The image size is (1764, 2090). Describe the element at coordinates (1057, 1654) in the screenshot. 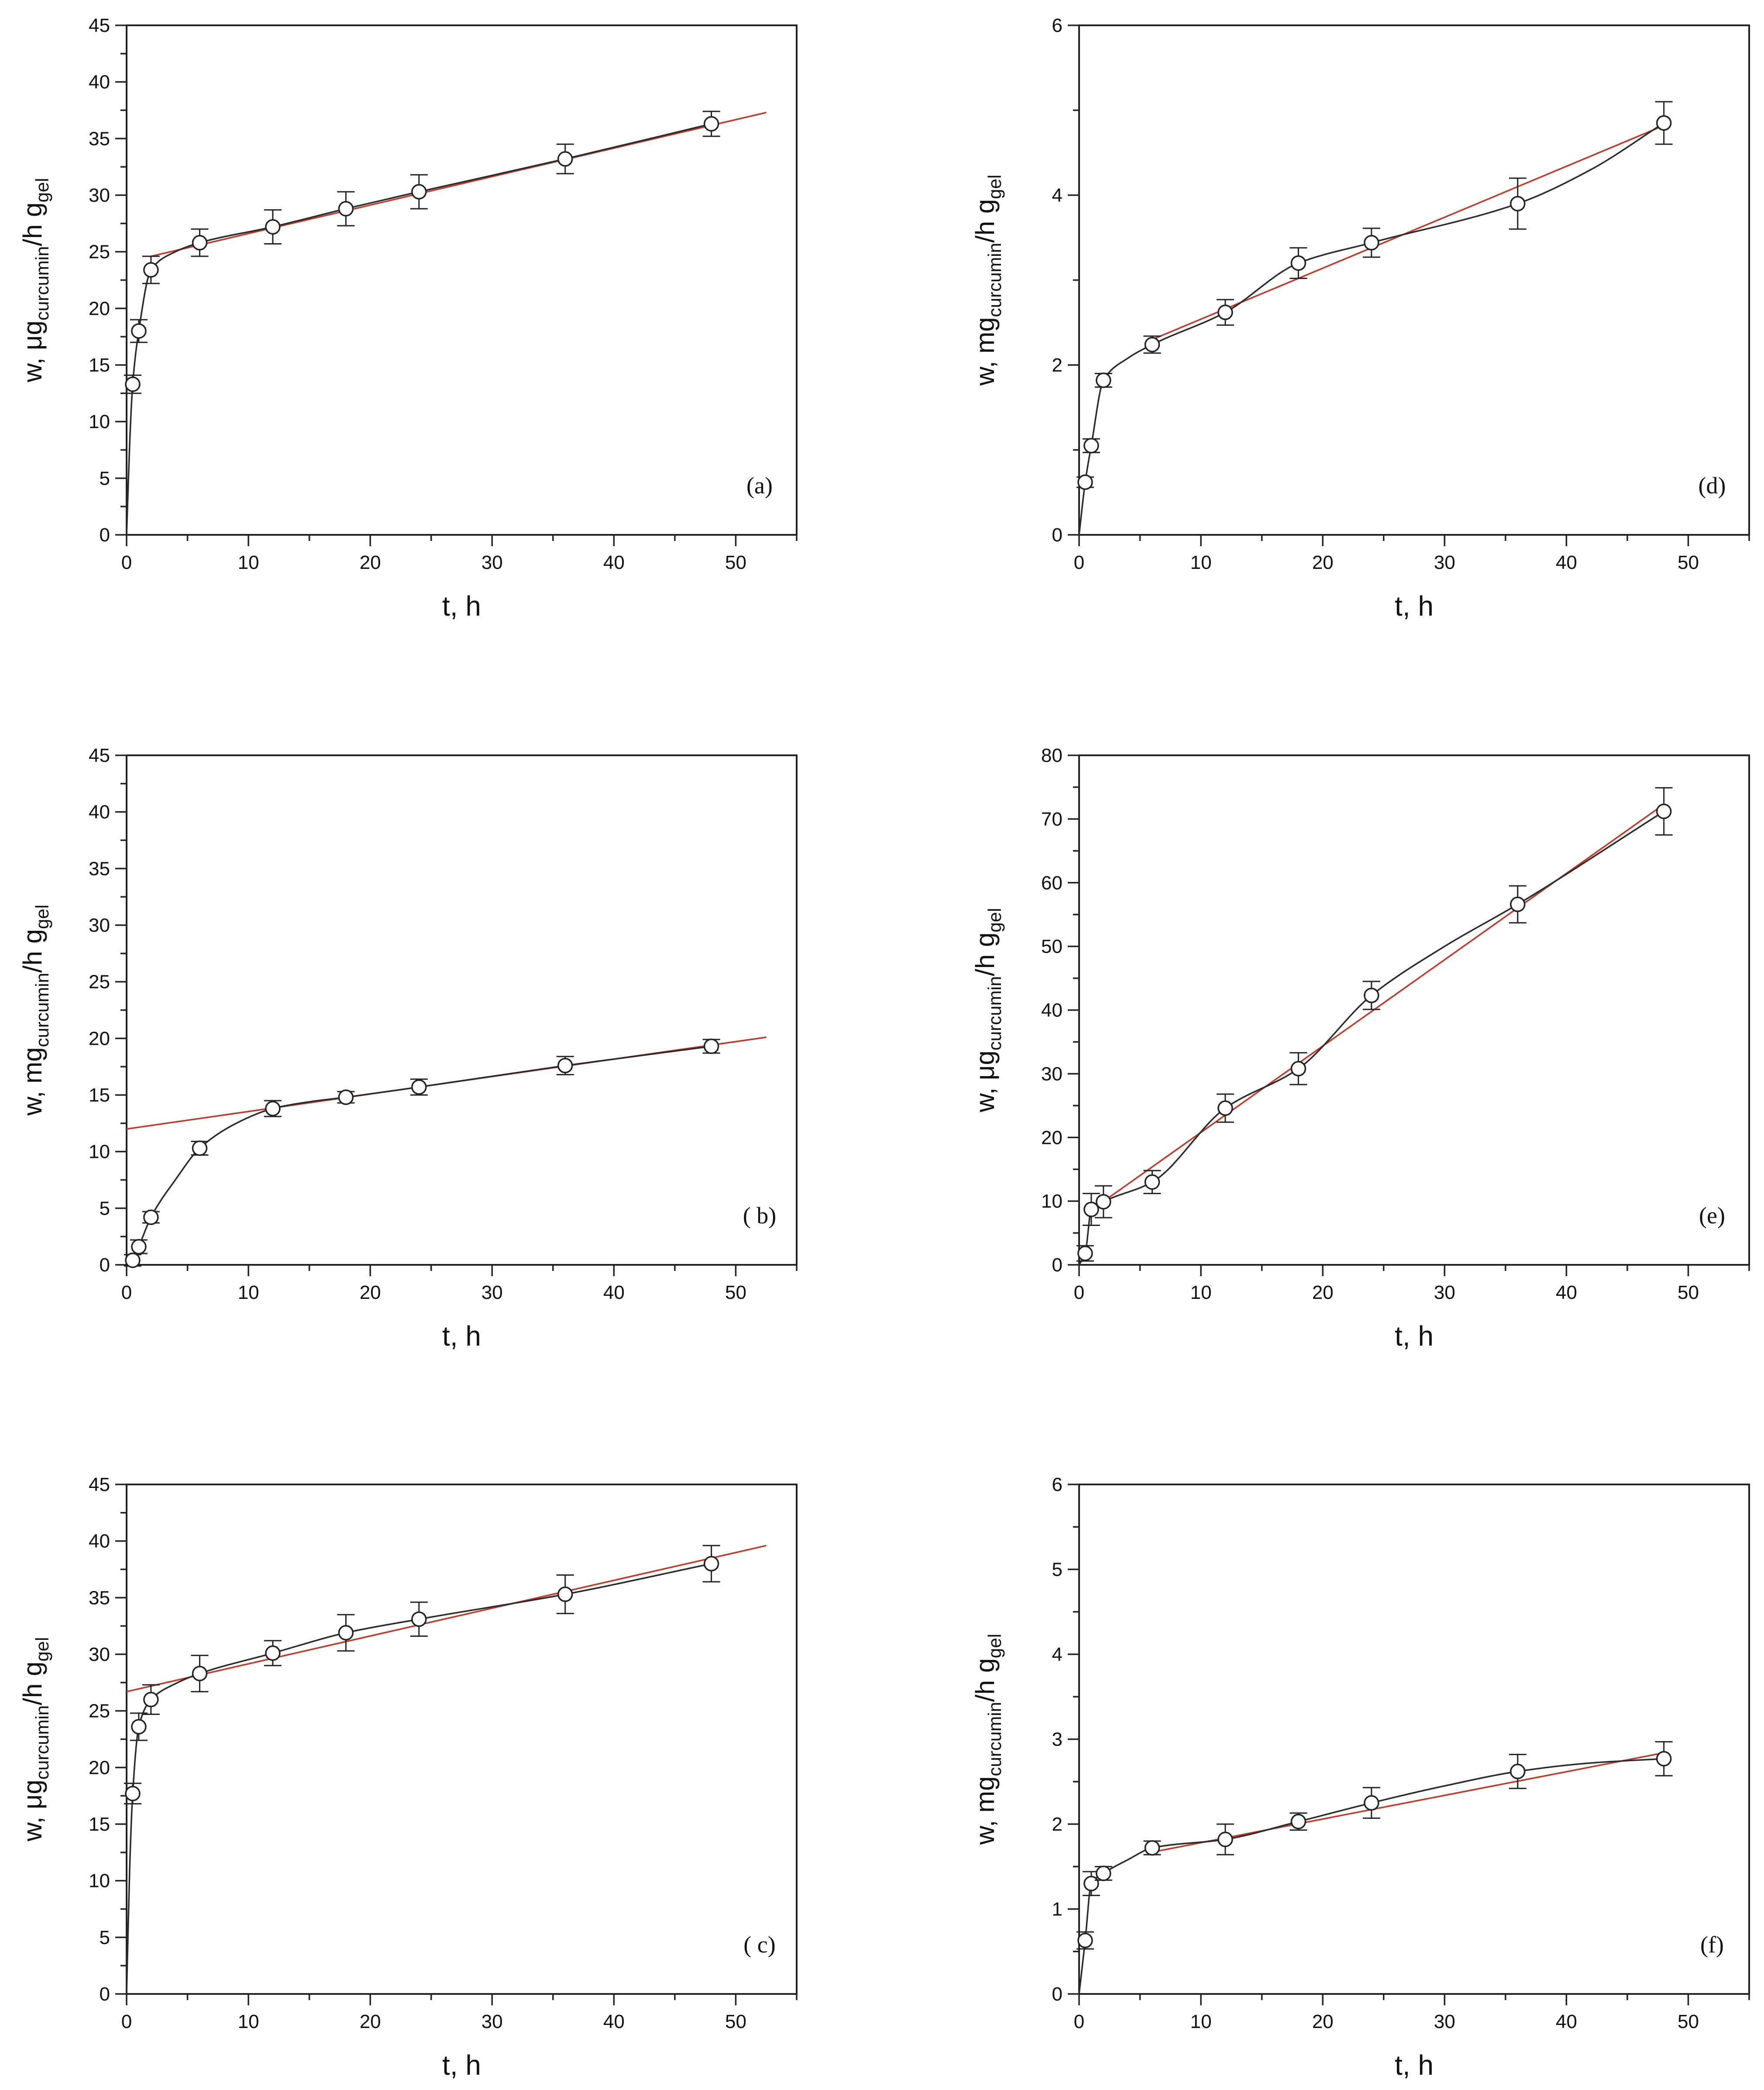

I see `y-tick-label: 4` at that location.